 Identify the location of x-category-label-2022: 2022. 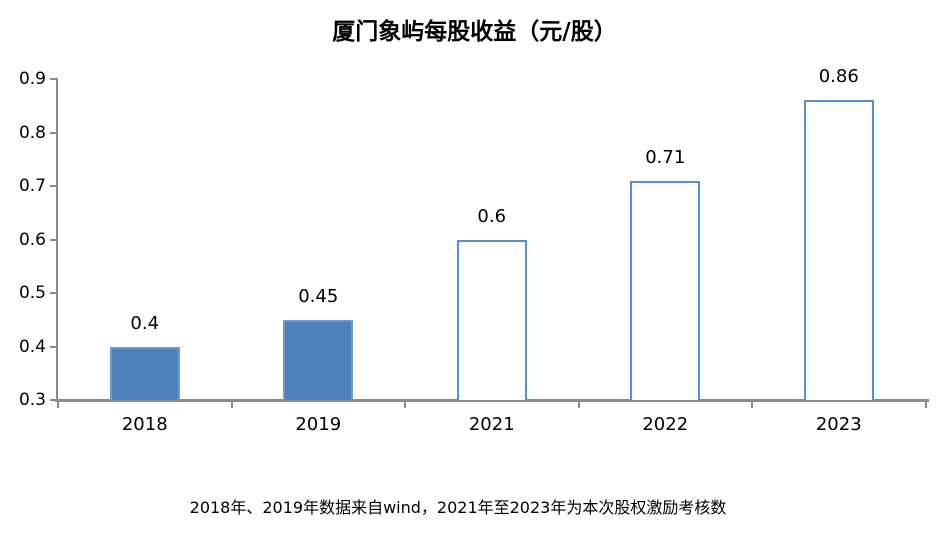
(665, 424).